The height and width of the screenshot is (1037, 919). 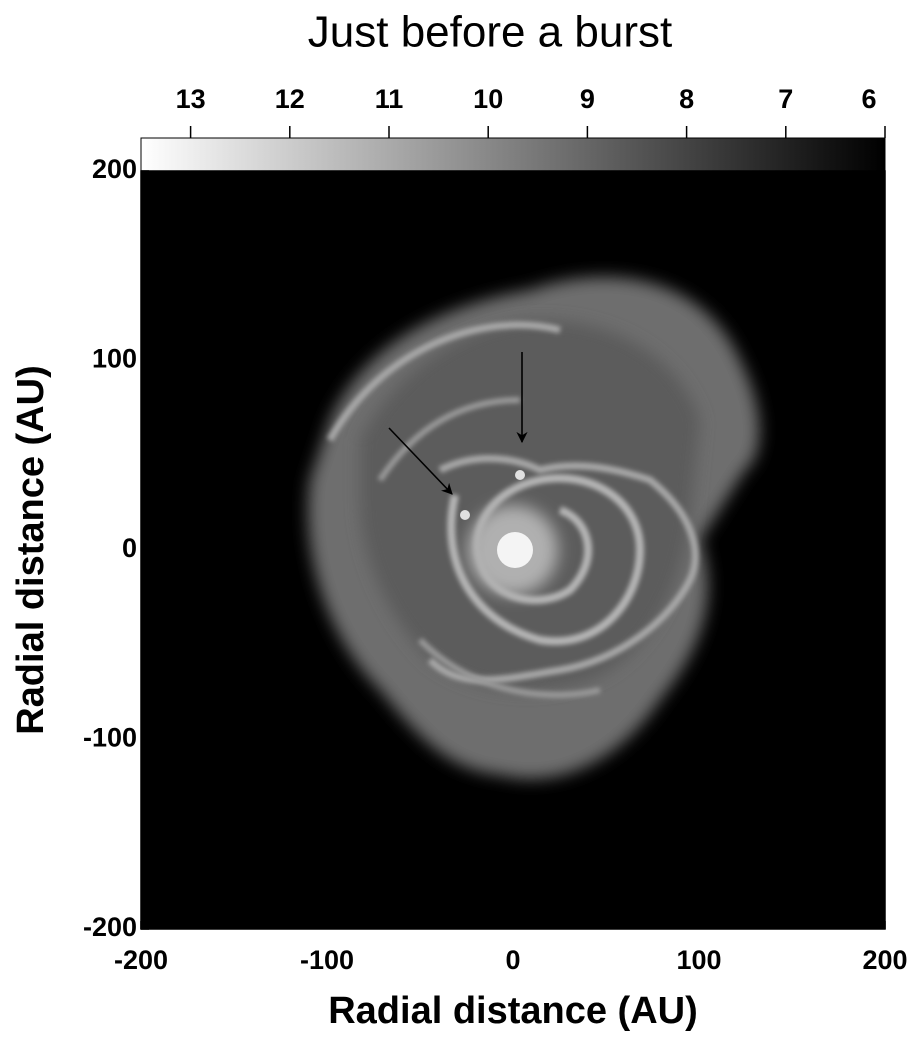 I want to click on colorbar-tick-label: 9, so click(x=587, y=99).